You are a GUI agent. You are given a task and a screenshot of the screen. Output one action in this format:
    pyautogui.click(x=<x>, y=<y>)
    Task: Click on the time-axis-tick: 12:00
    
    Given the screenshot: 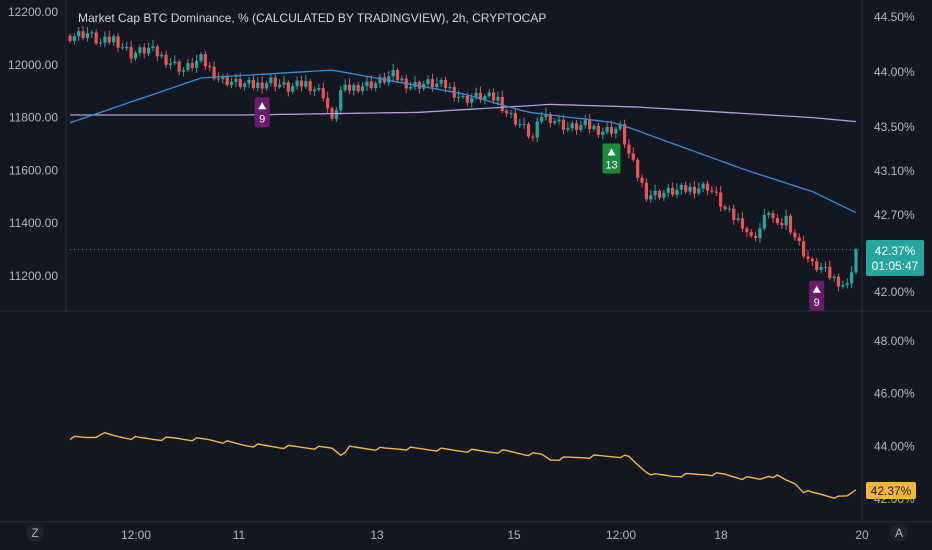 What is the action you would take?
    pyautogui.click(x=136, y=535)
    